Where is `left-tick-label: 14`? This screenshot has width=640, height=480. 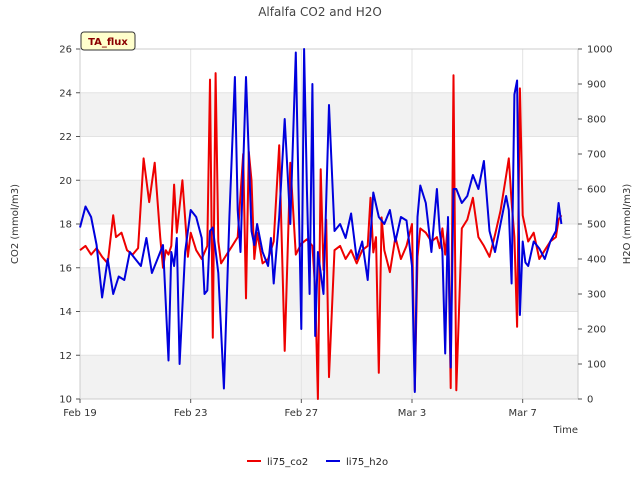 left-tick-label: 14 is located at coordinates (65, 312).